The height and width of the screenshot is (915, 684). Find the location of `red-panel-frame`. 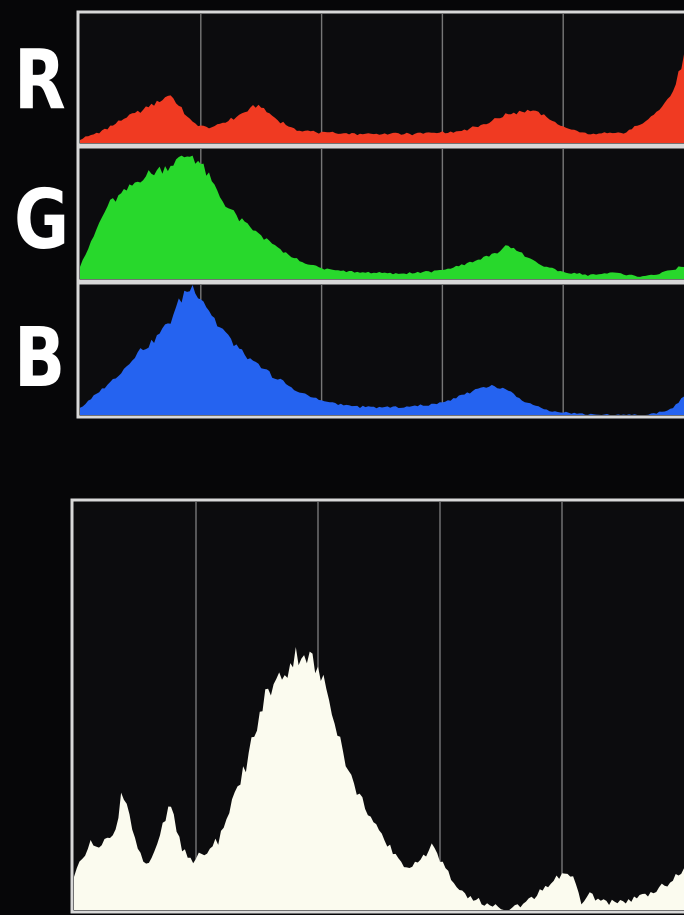

red-panel-frame is located at coordinates (380, 78).